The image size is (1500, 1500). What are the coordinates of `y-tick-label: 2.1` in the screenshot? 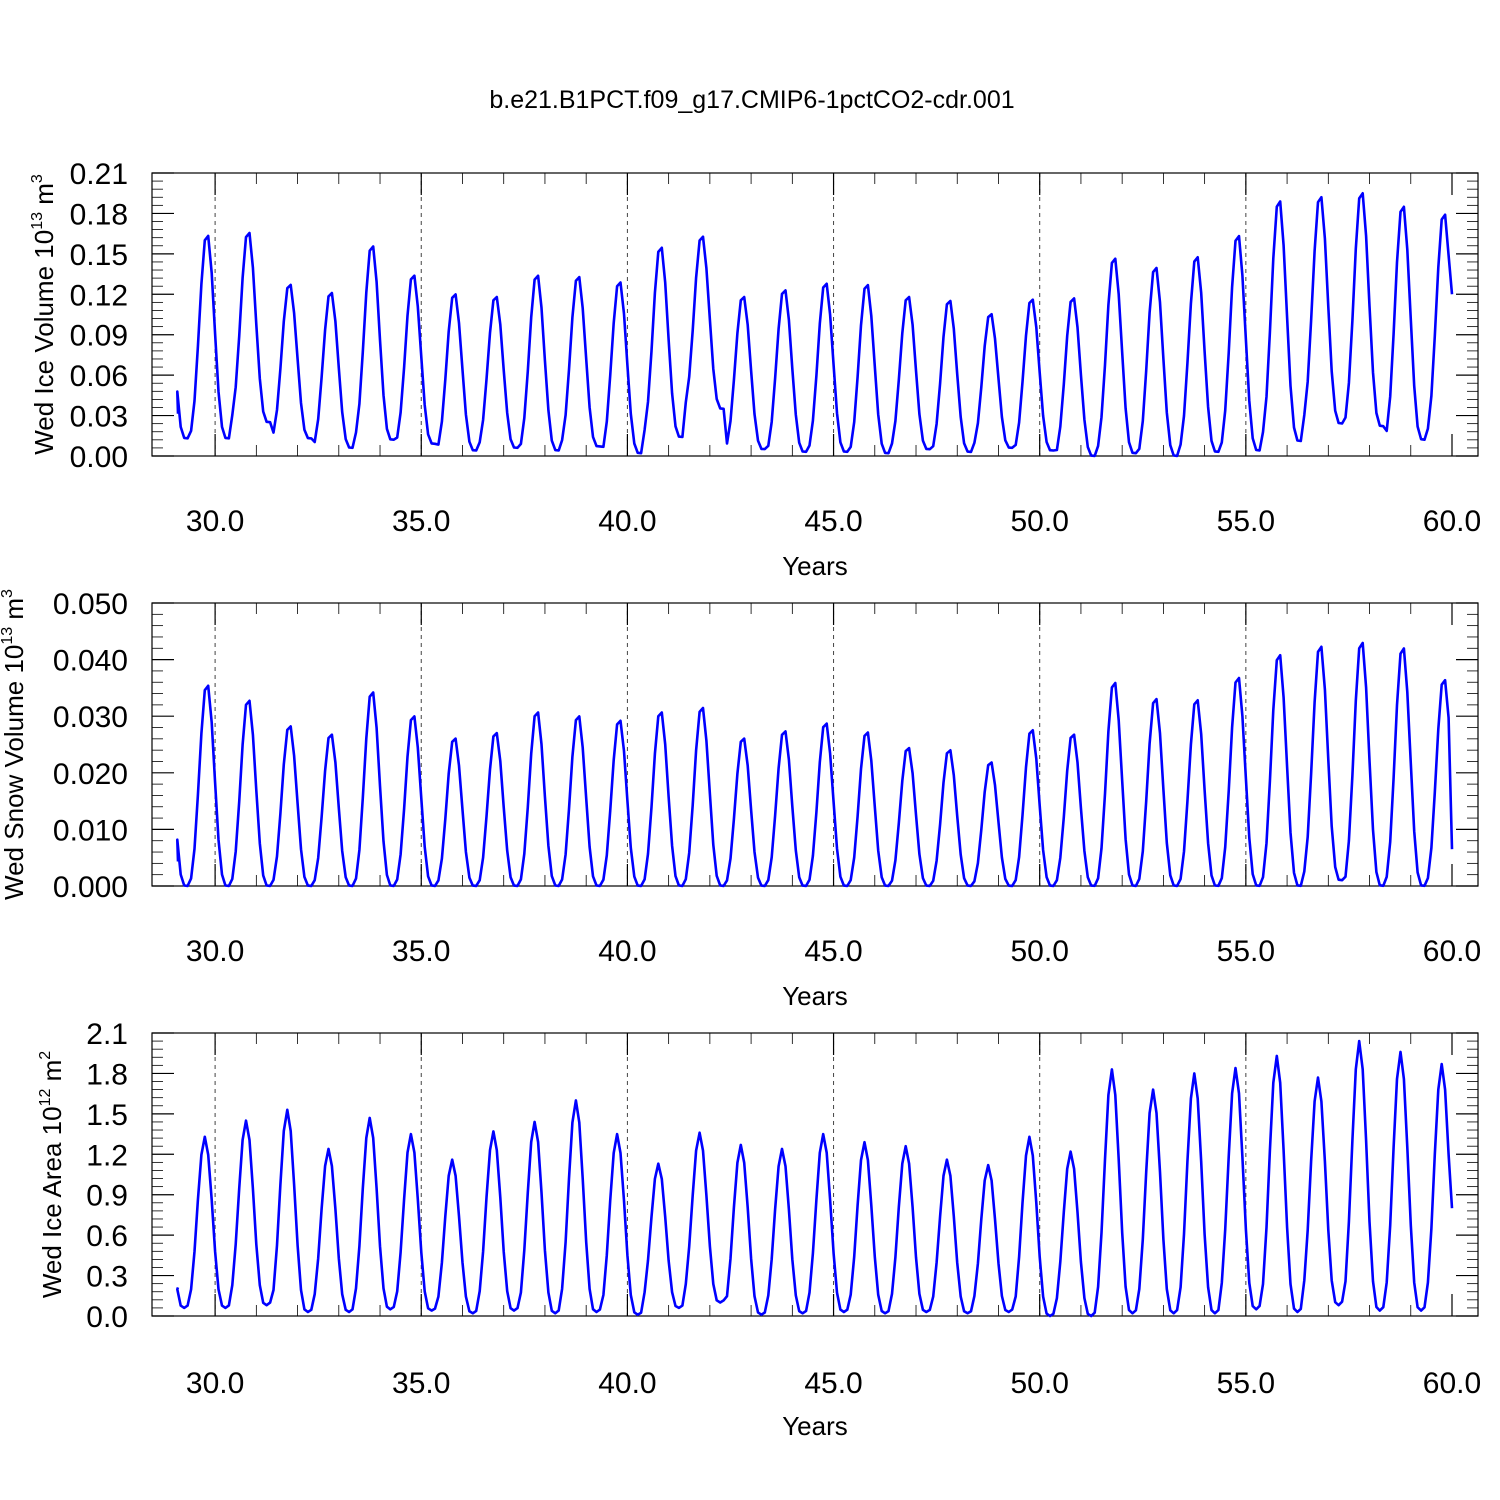 It's located at (107, 1034).